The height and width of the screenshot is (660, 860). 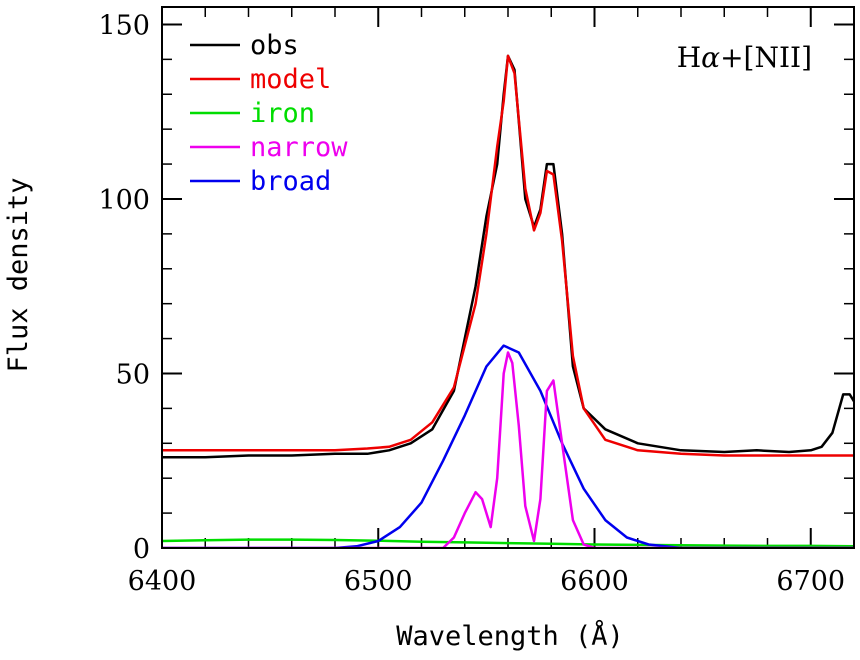 What do you see at coordinates (510, 636) in the screenshot?
I see `x-axis-title: Wavelength (Å)` at bounding box center [510, 636].